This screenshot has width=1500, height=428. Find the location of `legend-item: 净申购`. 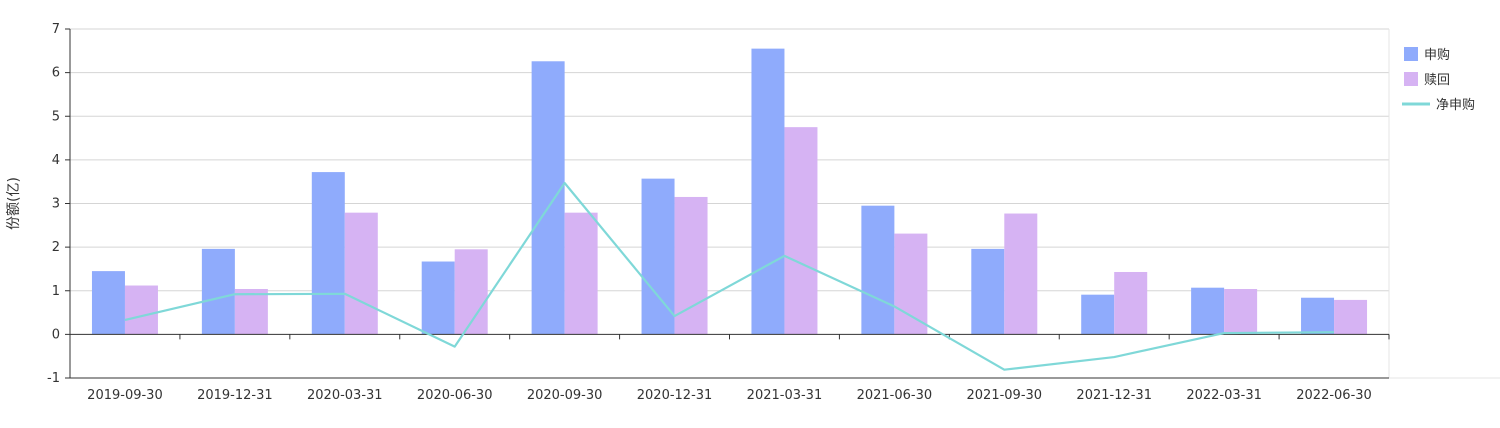

legend-item: 净申购 is located at coordinates (1438, 105).